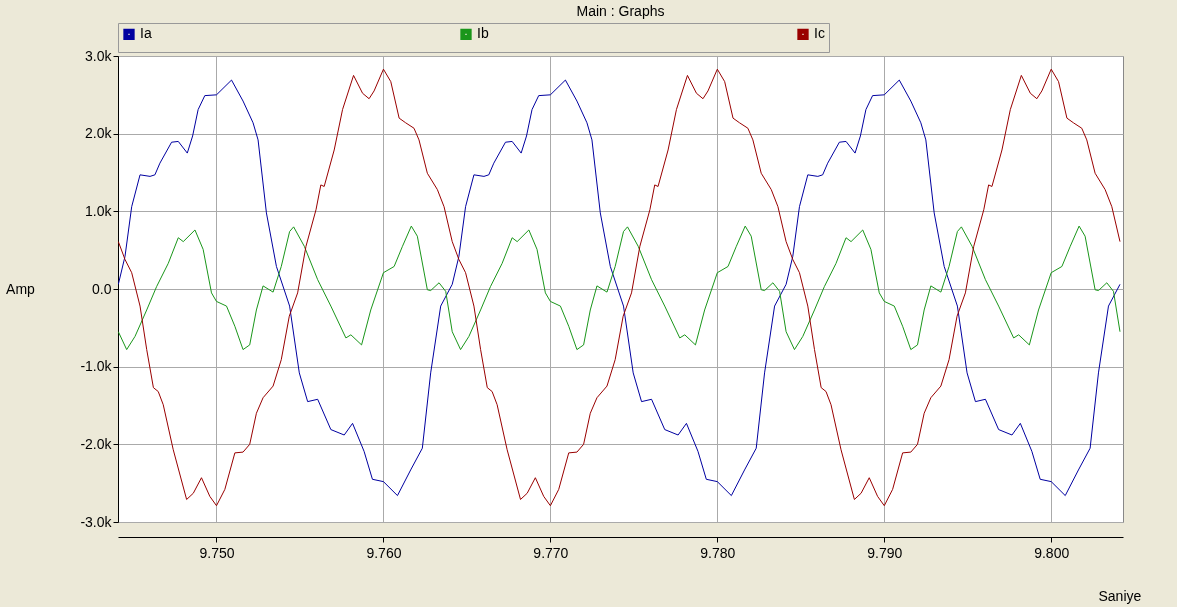 Image resolution: width=1177 pixels, height=607 pixels. What do you see at coordinates (99, 210) in the screenshot?
I see `y-tick-label: 1.0k` at bounding box center [99, 210].